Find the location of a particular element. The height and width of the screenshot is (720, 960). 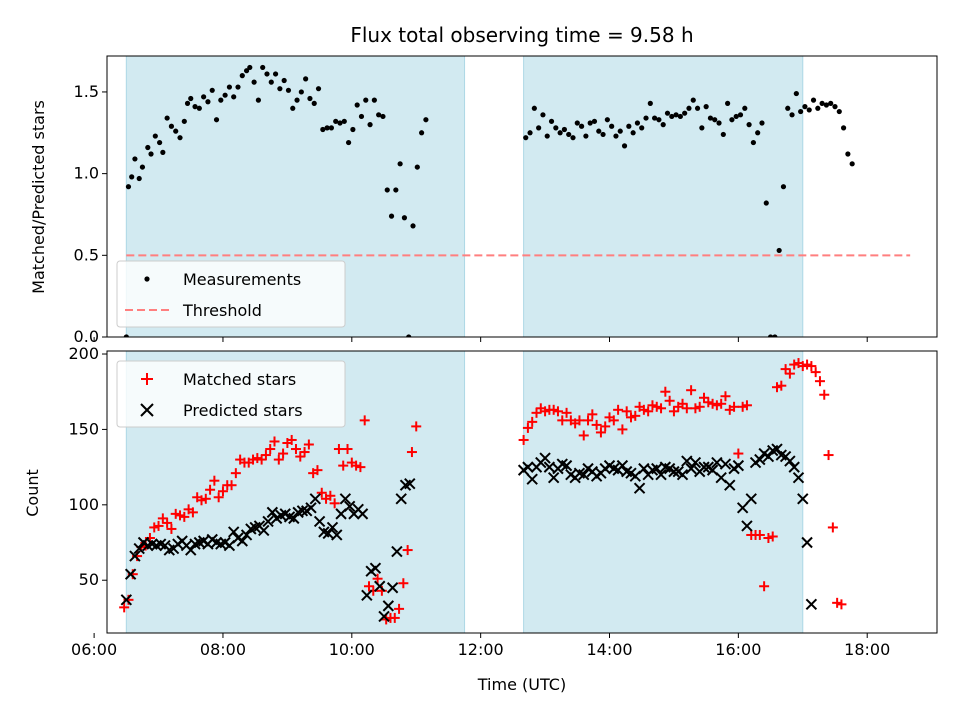

legend-box is located at coordinates (231, 394).